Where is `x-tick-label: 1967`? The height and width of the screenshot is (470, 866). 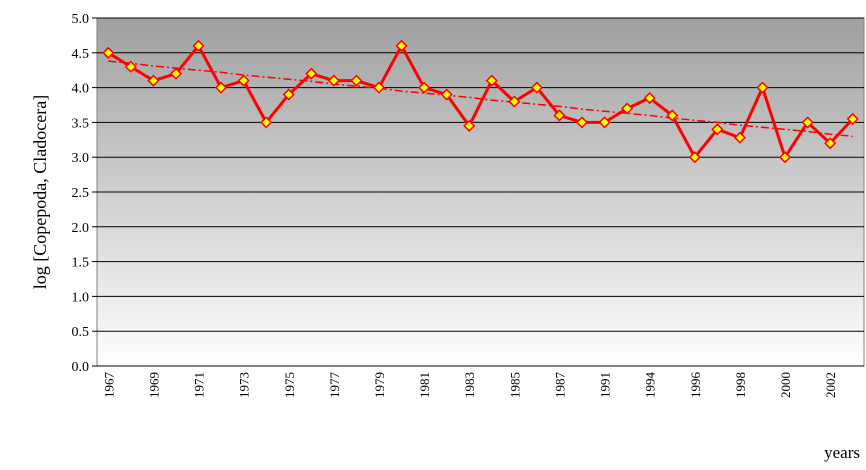 x-tick-label: 1967 is located at coordinates (108, 385).